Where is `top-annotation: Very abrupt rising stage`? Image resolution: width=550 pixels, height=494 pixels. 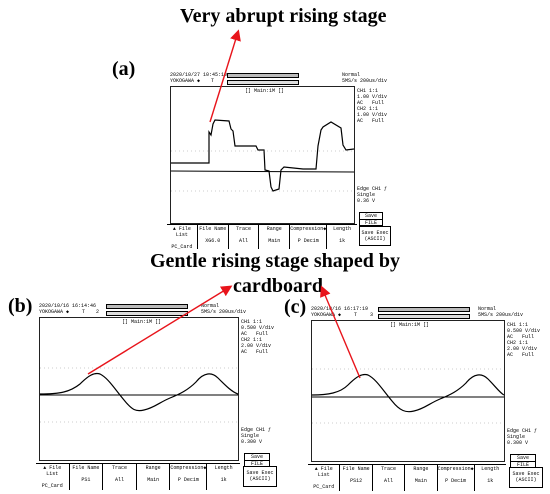
top-annotation: Very abrupt rising stage is located at coordinates (283, 16).